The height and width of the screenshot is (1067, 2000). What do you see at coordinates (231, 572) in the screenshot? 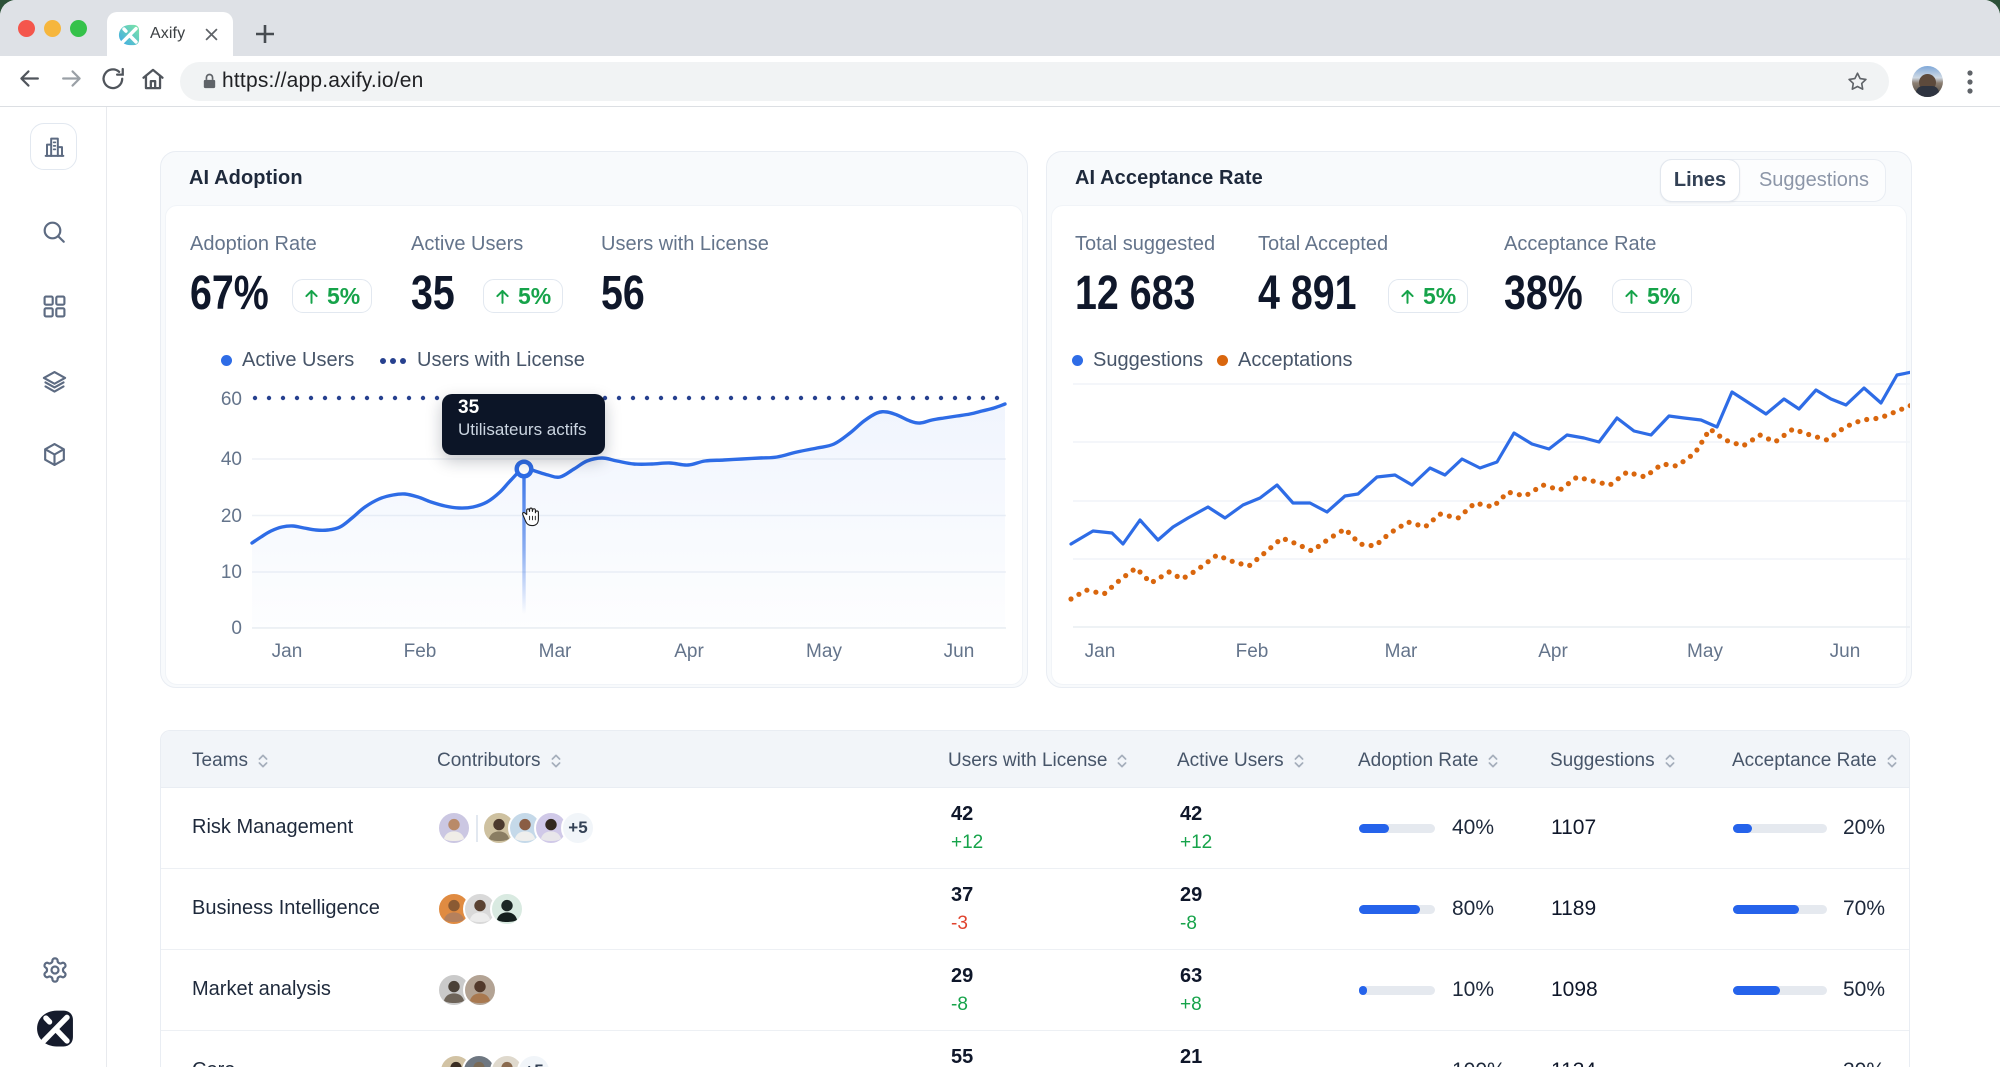
I see `svg-text: 10` at bounding box center [231, 572].